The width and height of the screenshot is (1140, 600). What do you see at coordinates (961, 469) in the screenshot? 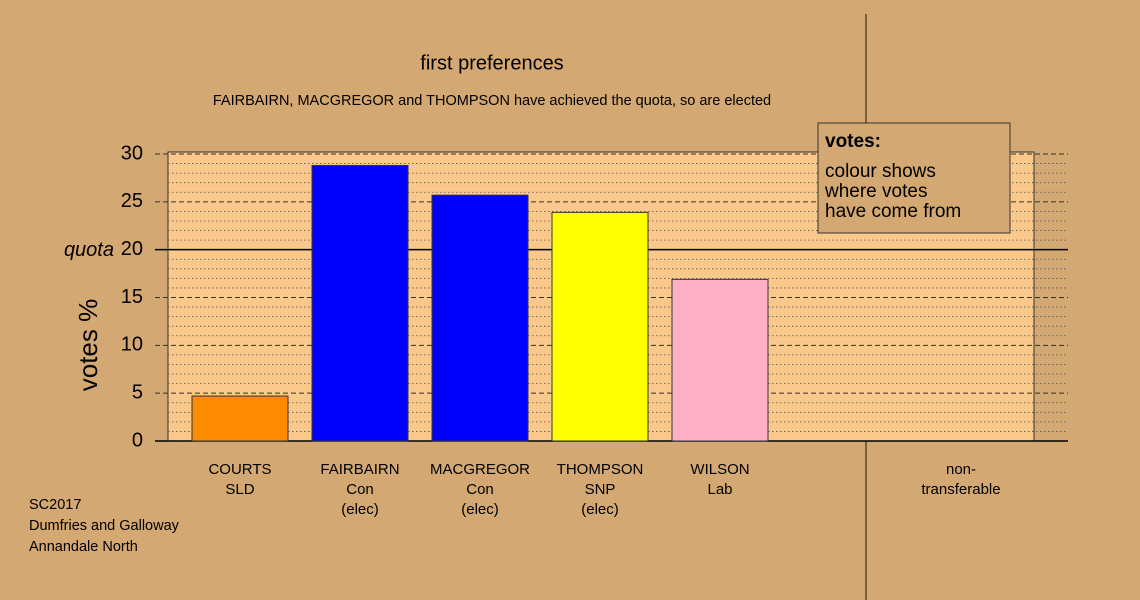
I see `x-tick-label: non-` at bounding box center [961, 469].